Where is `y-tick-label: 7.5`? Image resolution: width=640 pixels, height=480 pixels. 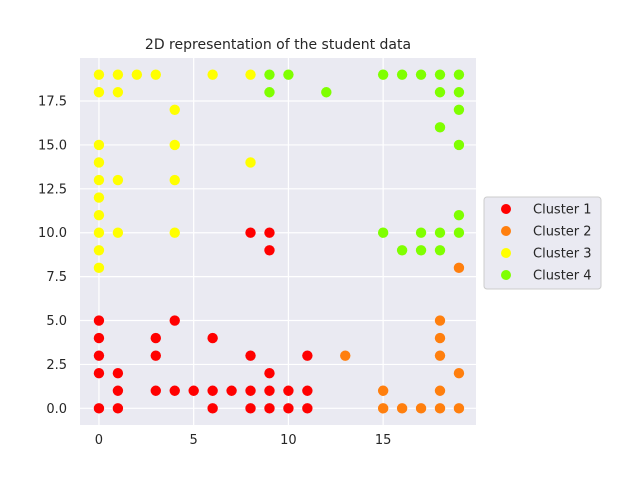
y-tick-label: 7.5 is located at coordinates (56, 277).